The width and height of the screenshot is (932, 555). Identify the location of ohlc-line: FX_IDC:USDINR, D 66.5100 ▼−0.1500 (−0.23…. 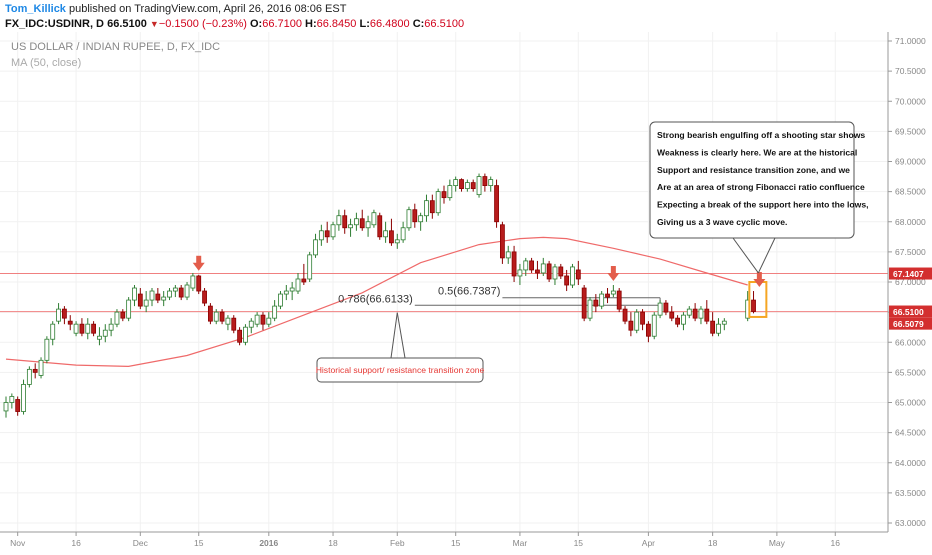
(234, 24).